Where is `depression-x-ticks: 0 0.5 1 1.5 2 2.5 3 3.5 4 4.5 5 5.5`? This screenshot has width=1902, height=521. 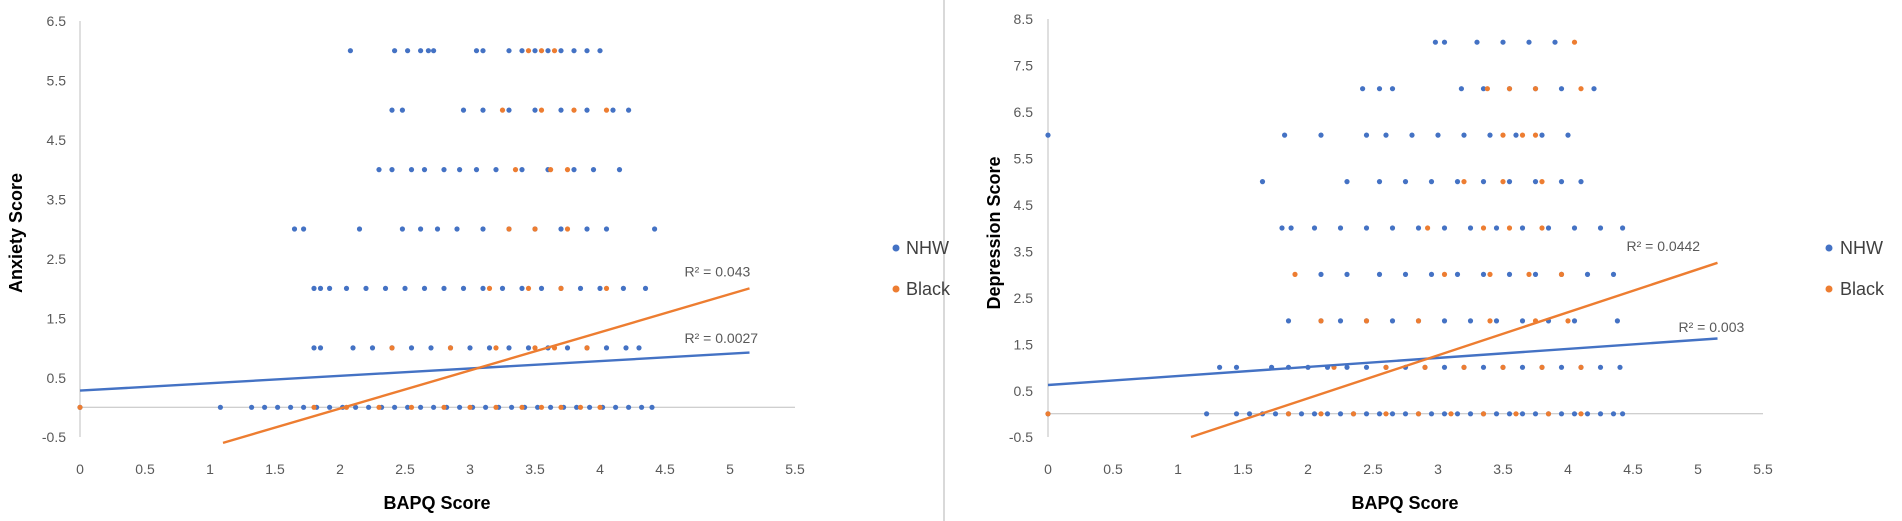
depression-x-ticks: 0 0.5 1 1.5 2 2.5 3 3.5 4 4.5 5 5.5 is located at coordinates (1408, 469).